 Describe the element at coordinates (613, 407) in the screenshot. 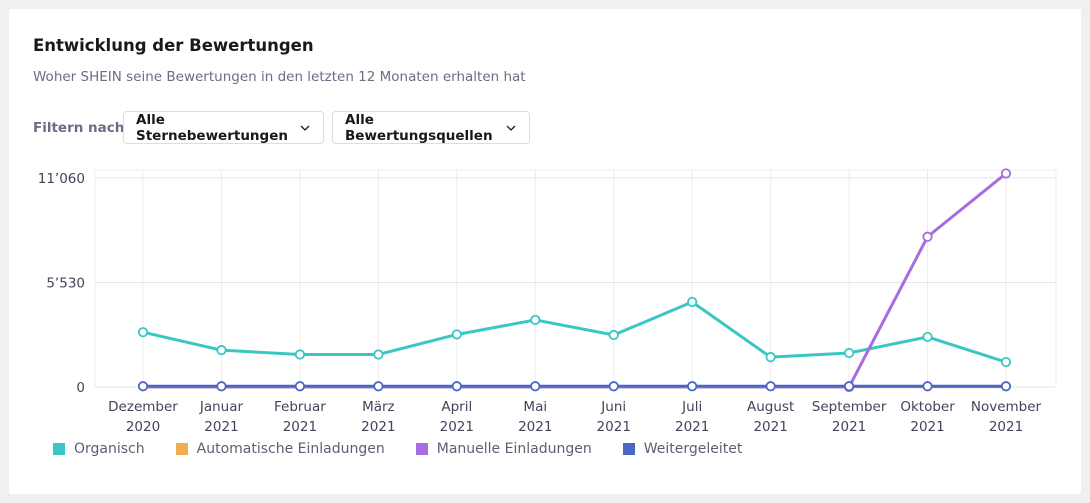

I see `x-tick-label-month: Juni` at that location.